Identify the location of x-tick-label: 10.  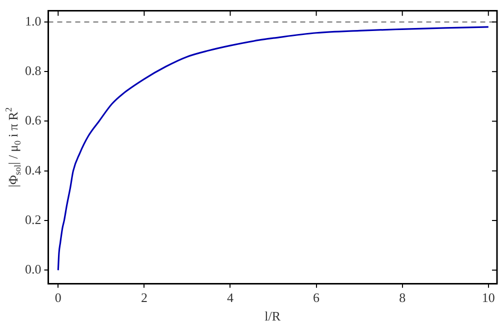
(488, 298).